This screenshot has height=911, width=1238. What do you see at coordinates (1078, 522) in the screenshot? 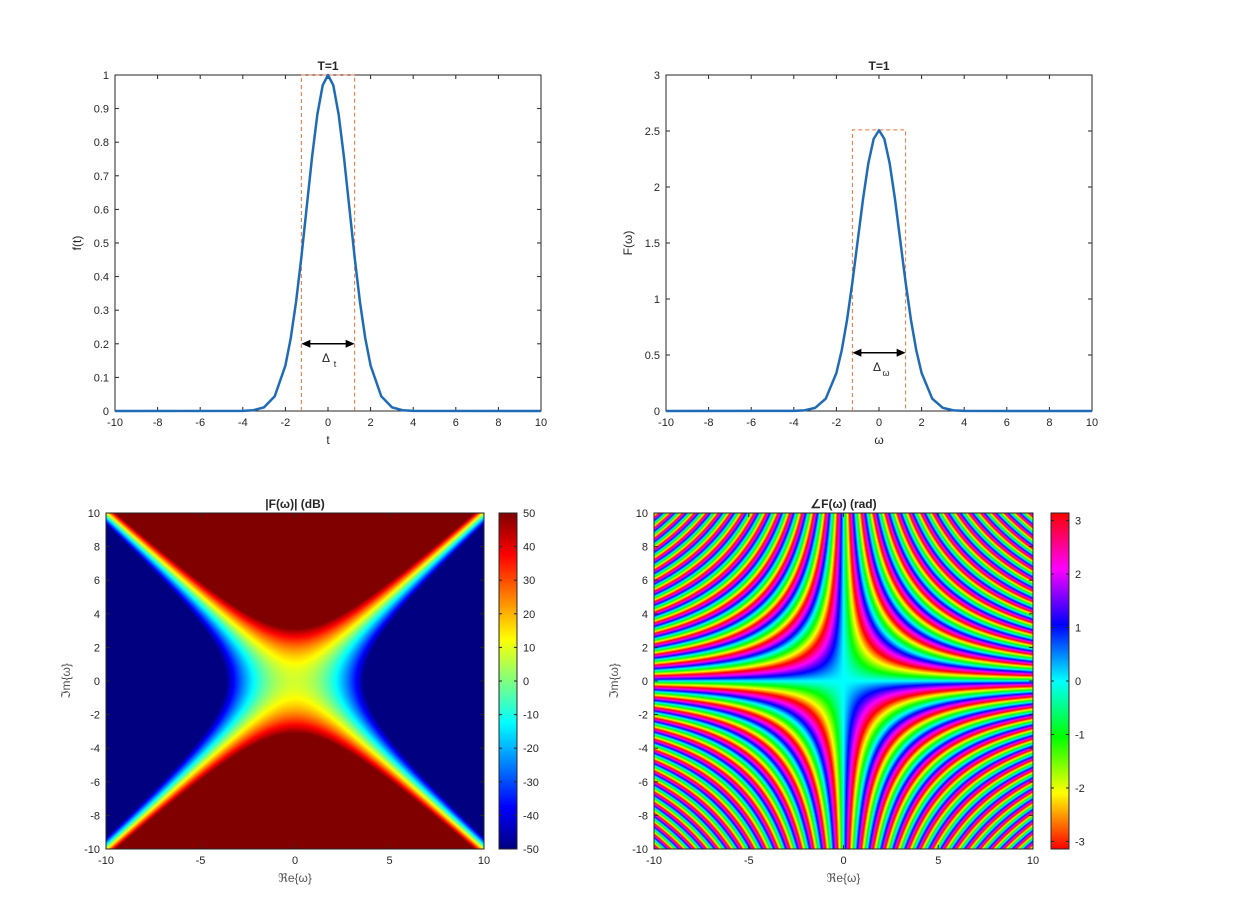
I see `colorbar-tick-label: 3` at bounding box center [1078, 522].